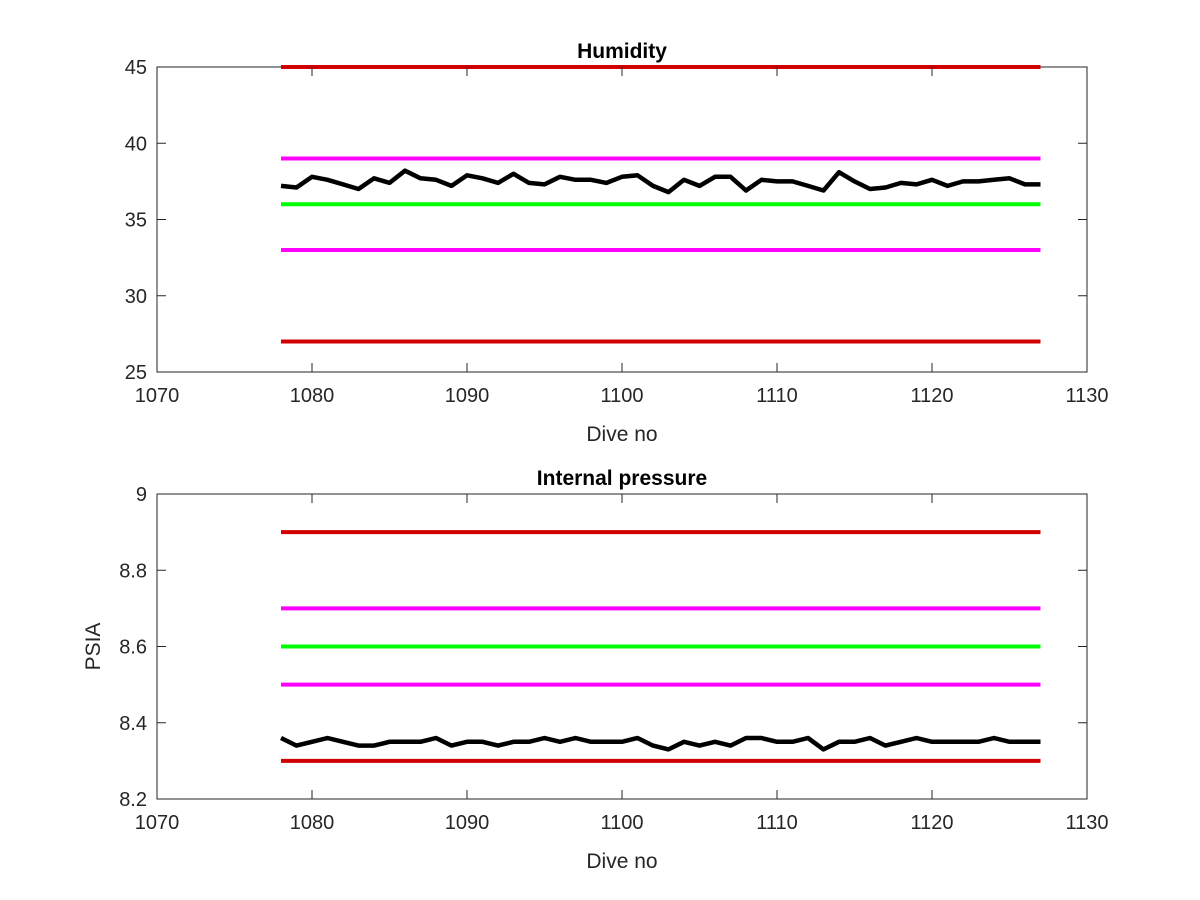 This screenshot has width=1200, height=900. Describe the element at coordinates (622, 478) in the screenshot. I see `chart-title: Internal pressure` at that location.